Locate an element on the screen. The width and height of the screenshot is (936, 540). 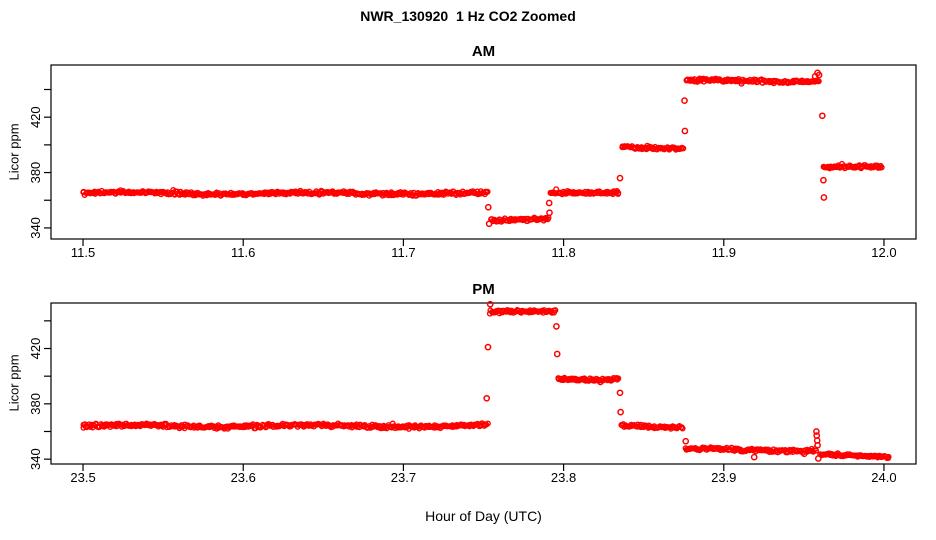
svg-text: 11.8 is located at coordinates (563, 252).